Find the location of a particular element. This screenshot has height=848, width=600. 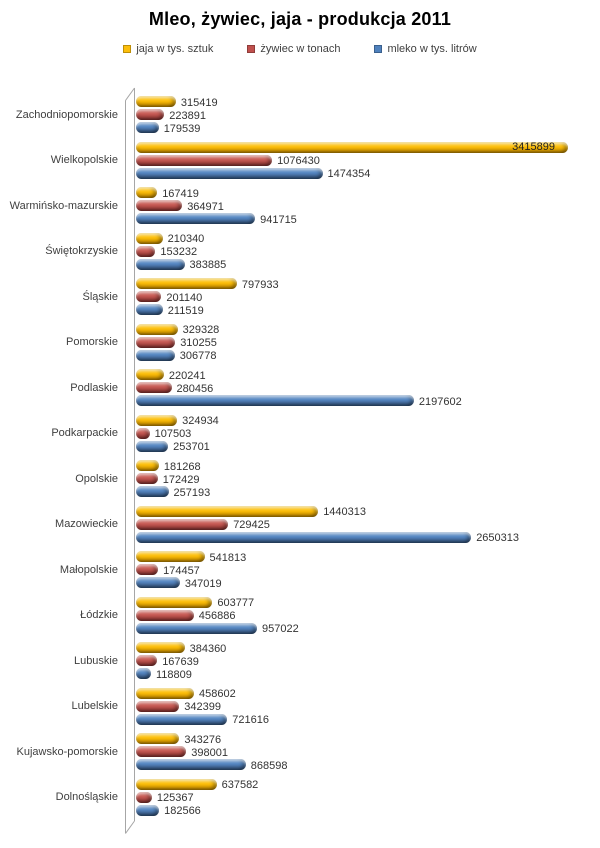

bar-group: 541813 174457 347019 is located at coordinates (368, 570).